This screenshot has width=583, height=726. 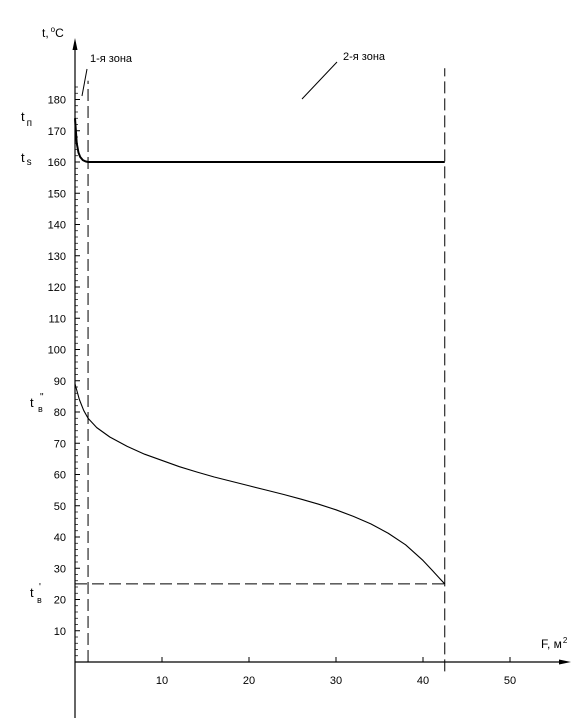 What do you see at coordinates (57, 194) in the screenshot?
I see `y-tick-label: 150` at bounding box center [57, 194].